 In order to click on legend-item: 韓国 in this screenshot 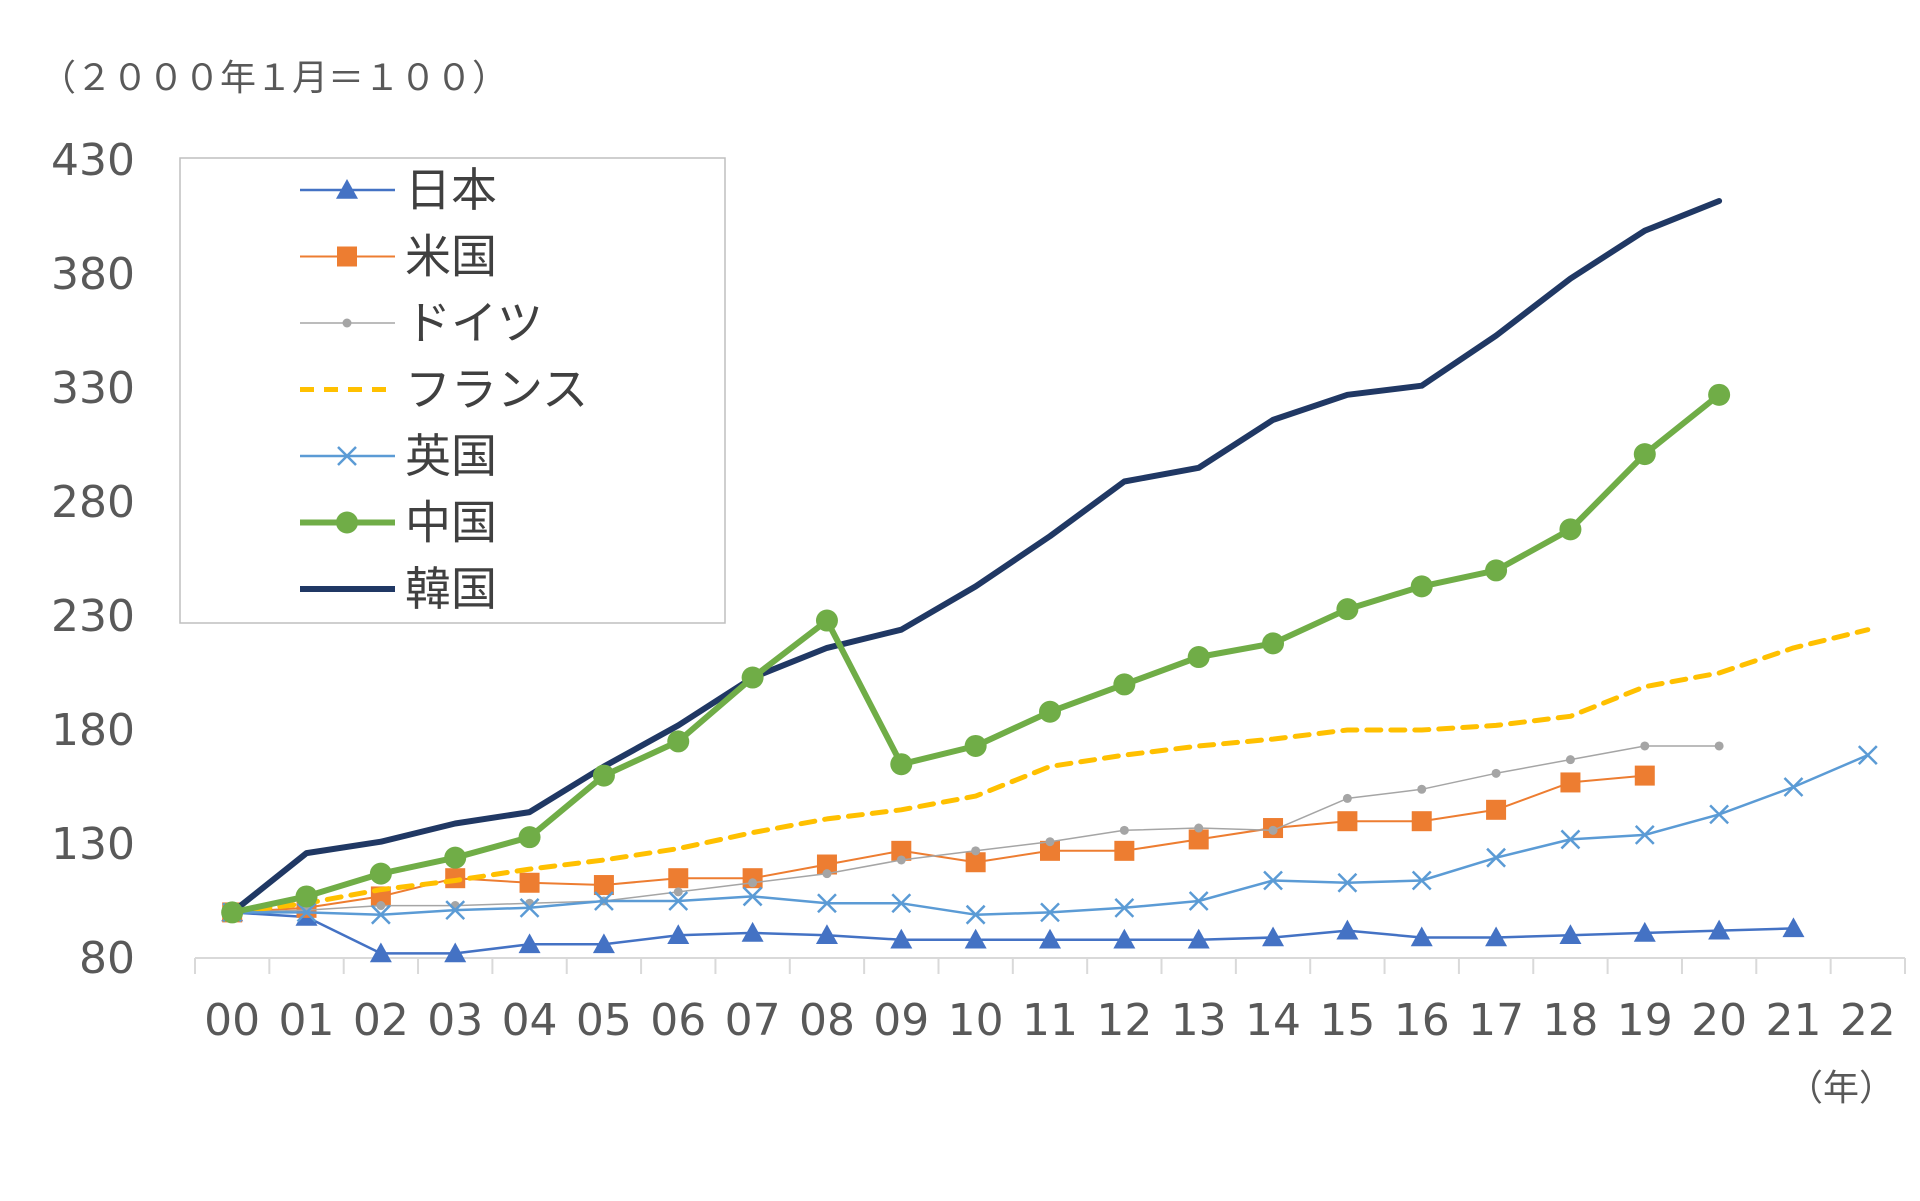, I will do `click(398, 589)`.